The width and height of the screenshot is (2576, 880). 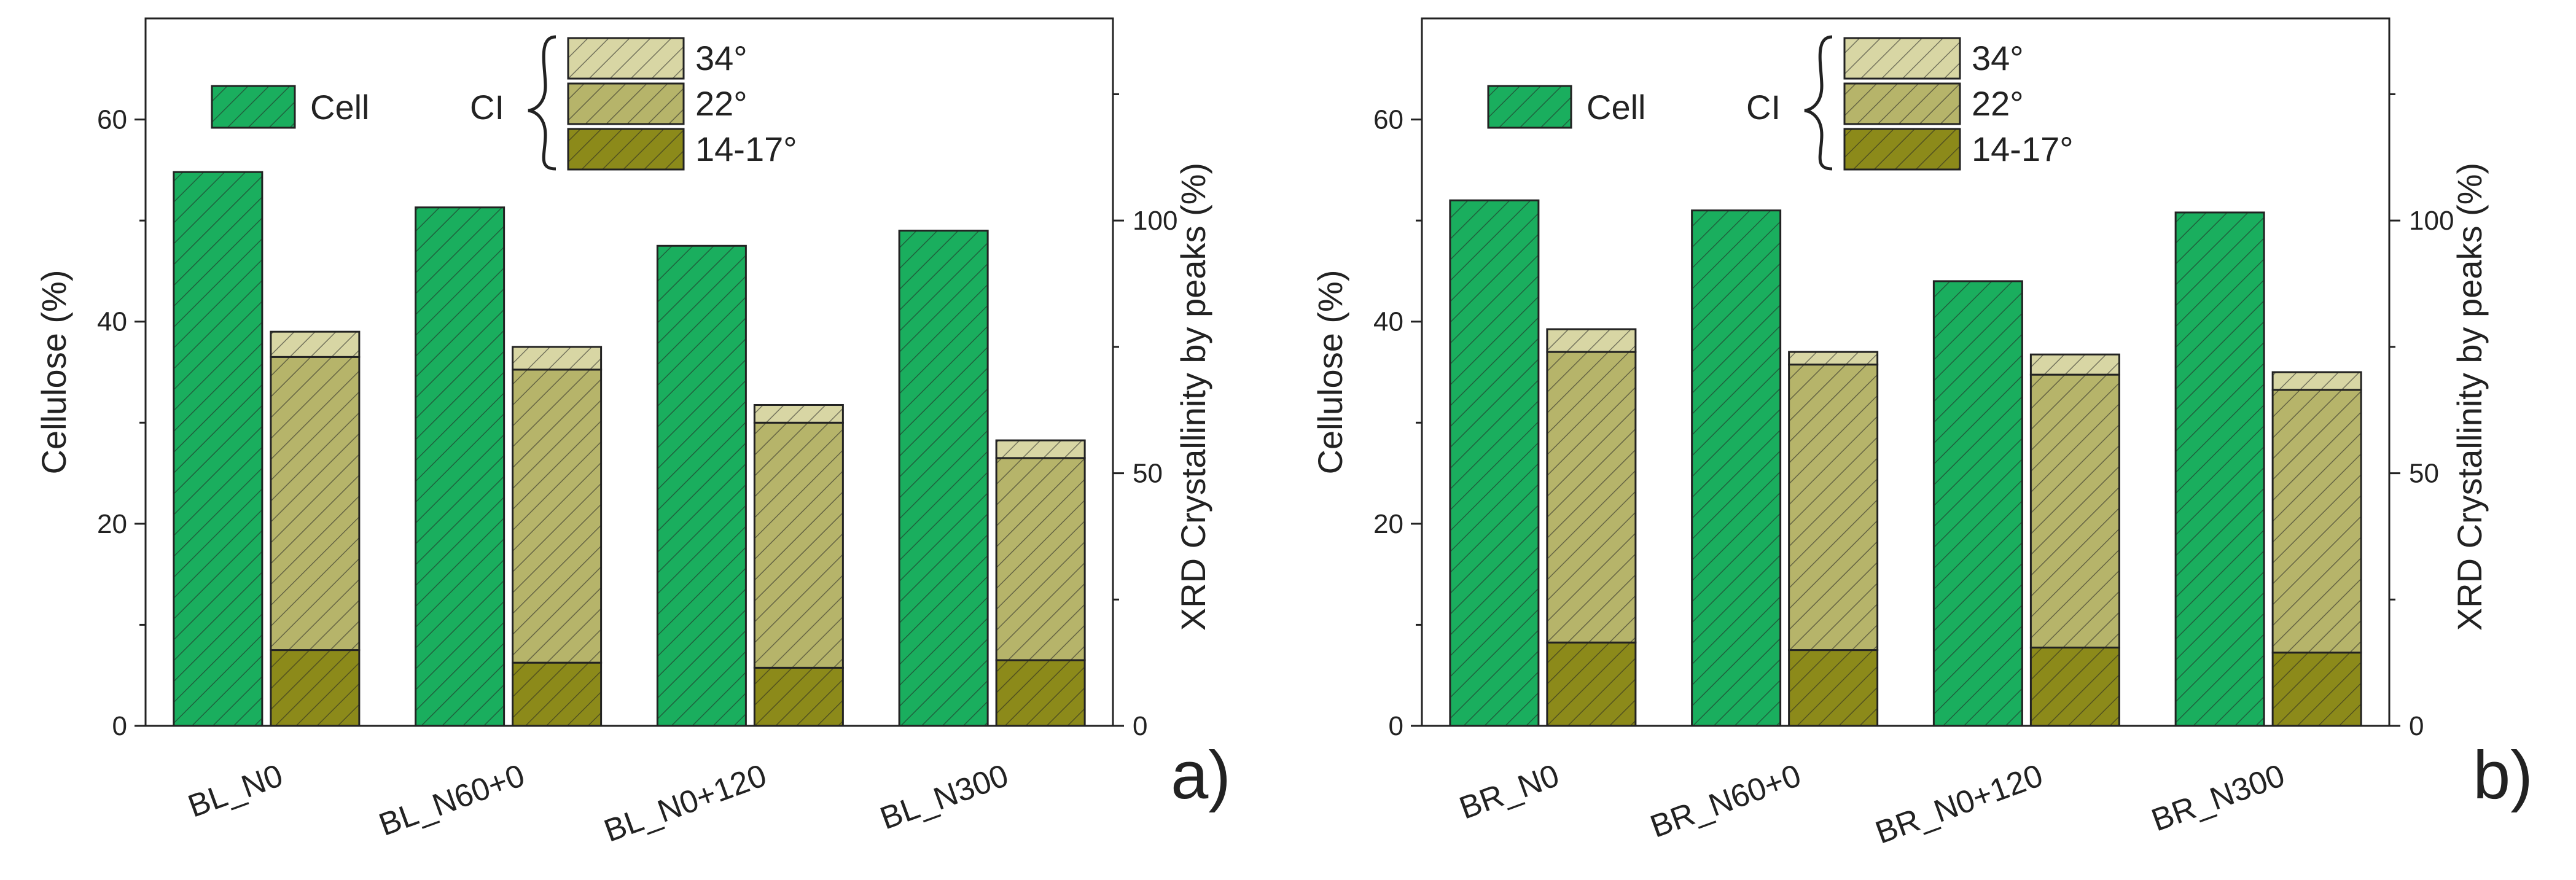 What do you see at coordinates (1201, 775) in the screenshot?
I see `panel-label: a)` at bounding box center [1201, 775].